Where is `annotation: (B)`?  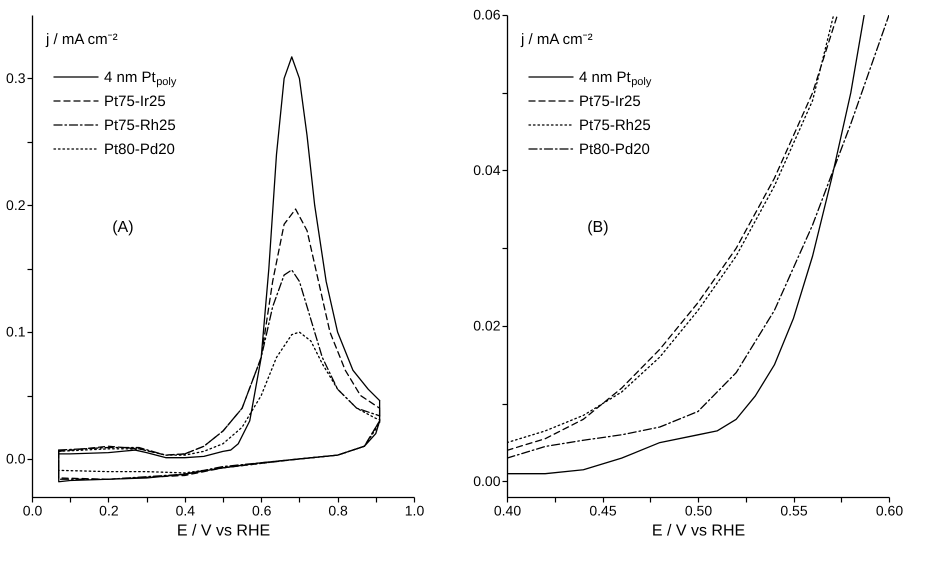 annotation: (B) is located at coordinates (598, 227).